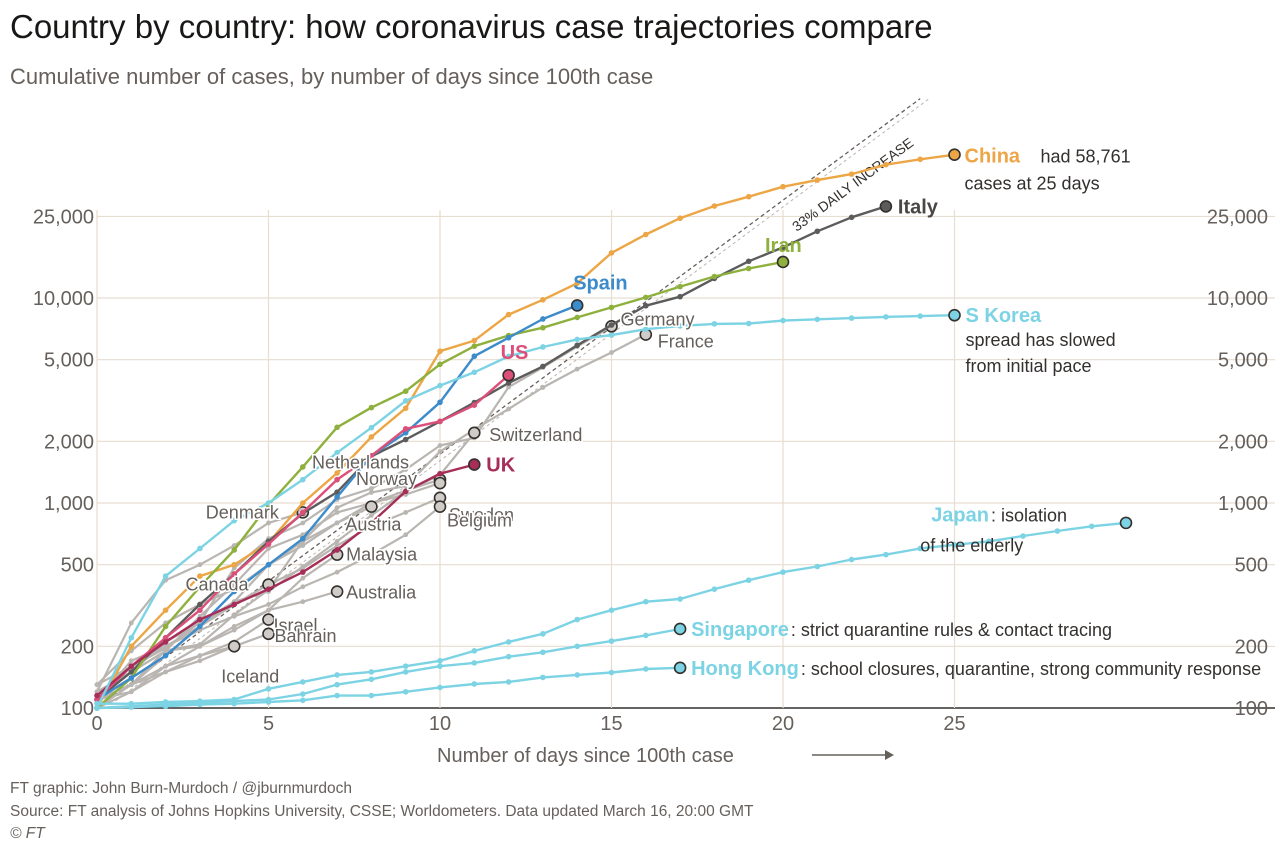  Describe the element at coordinates (303, 467) in the screenshot. I see `series-point-iran` at that location.